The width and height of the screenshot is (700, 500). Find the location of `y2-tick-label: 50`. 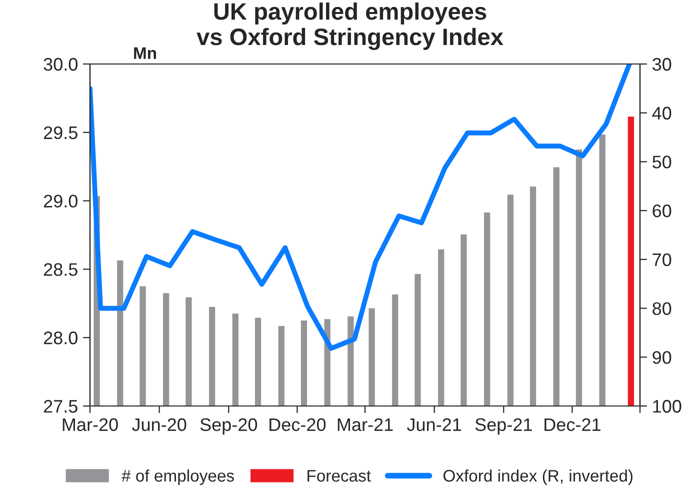

y2-tick-label: 50 is located at coordinates (662, 162).